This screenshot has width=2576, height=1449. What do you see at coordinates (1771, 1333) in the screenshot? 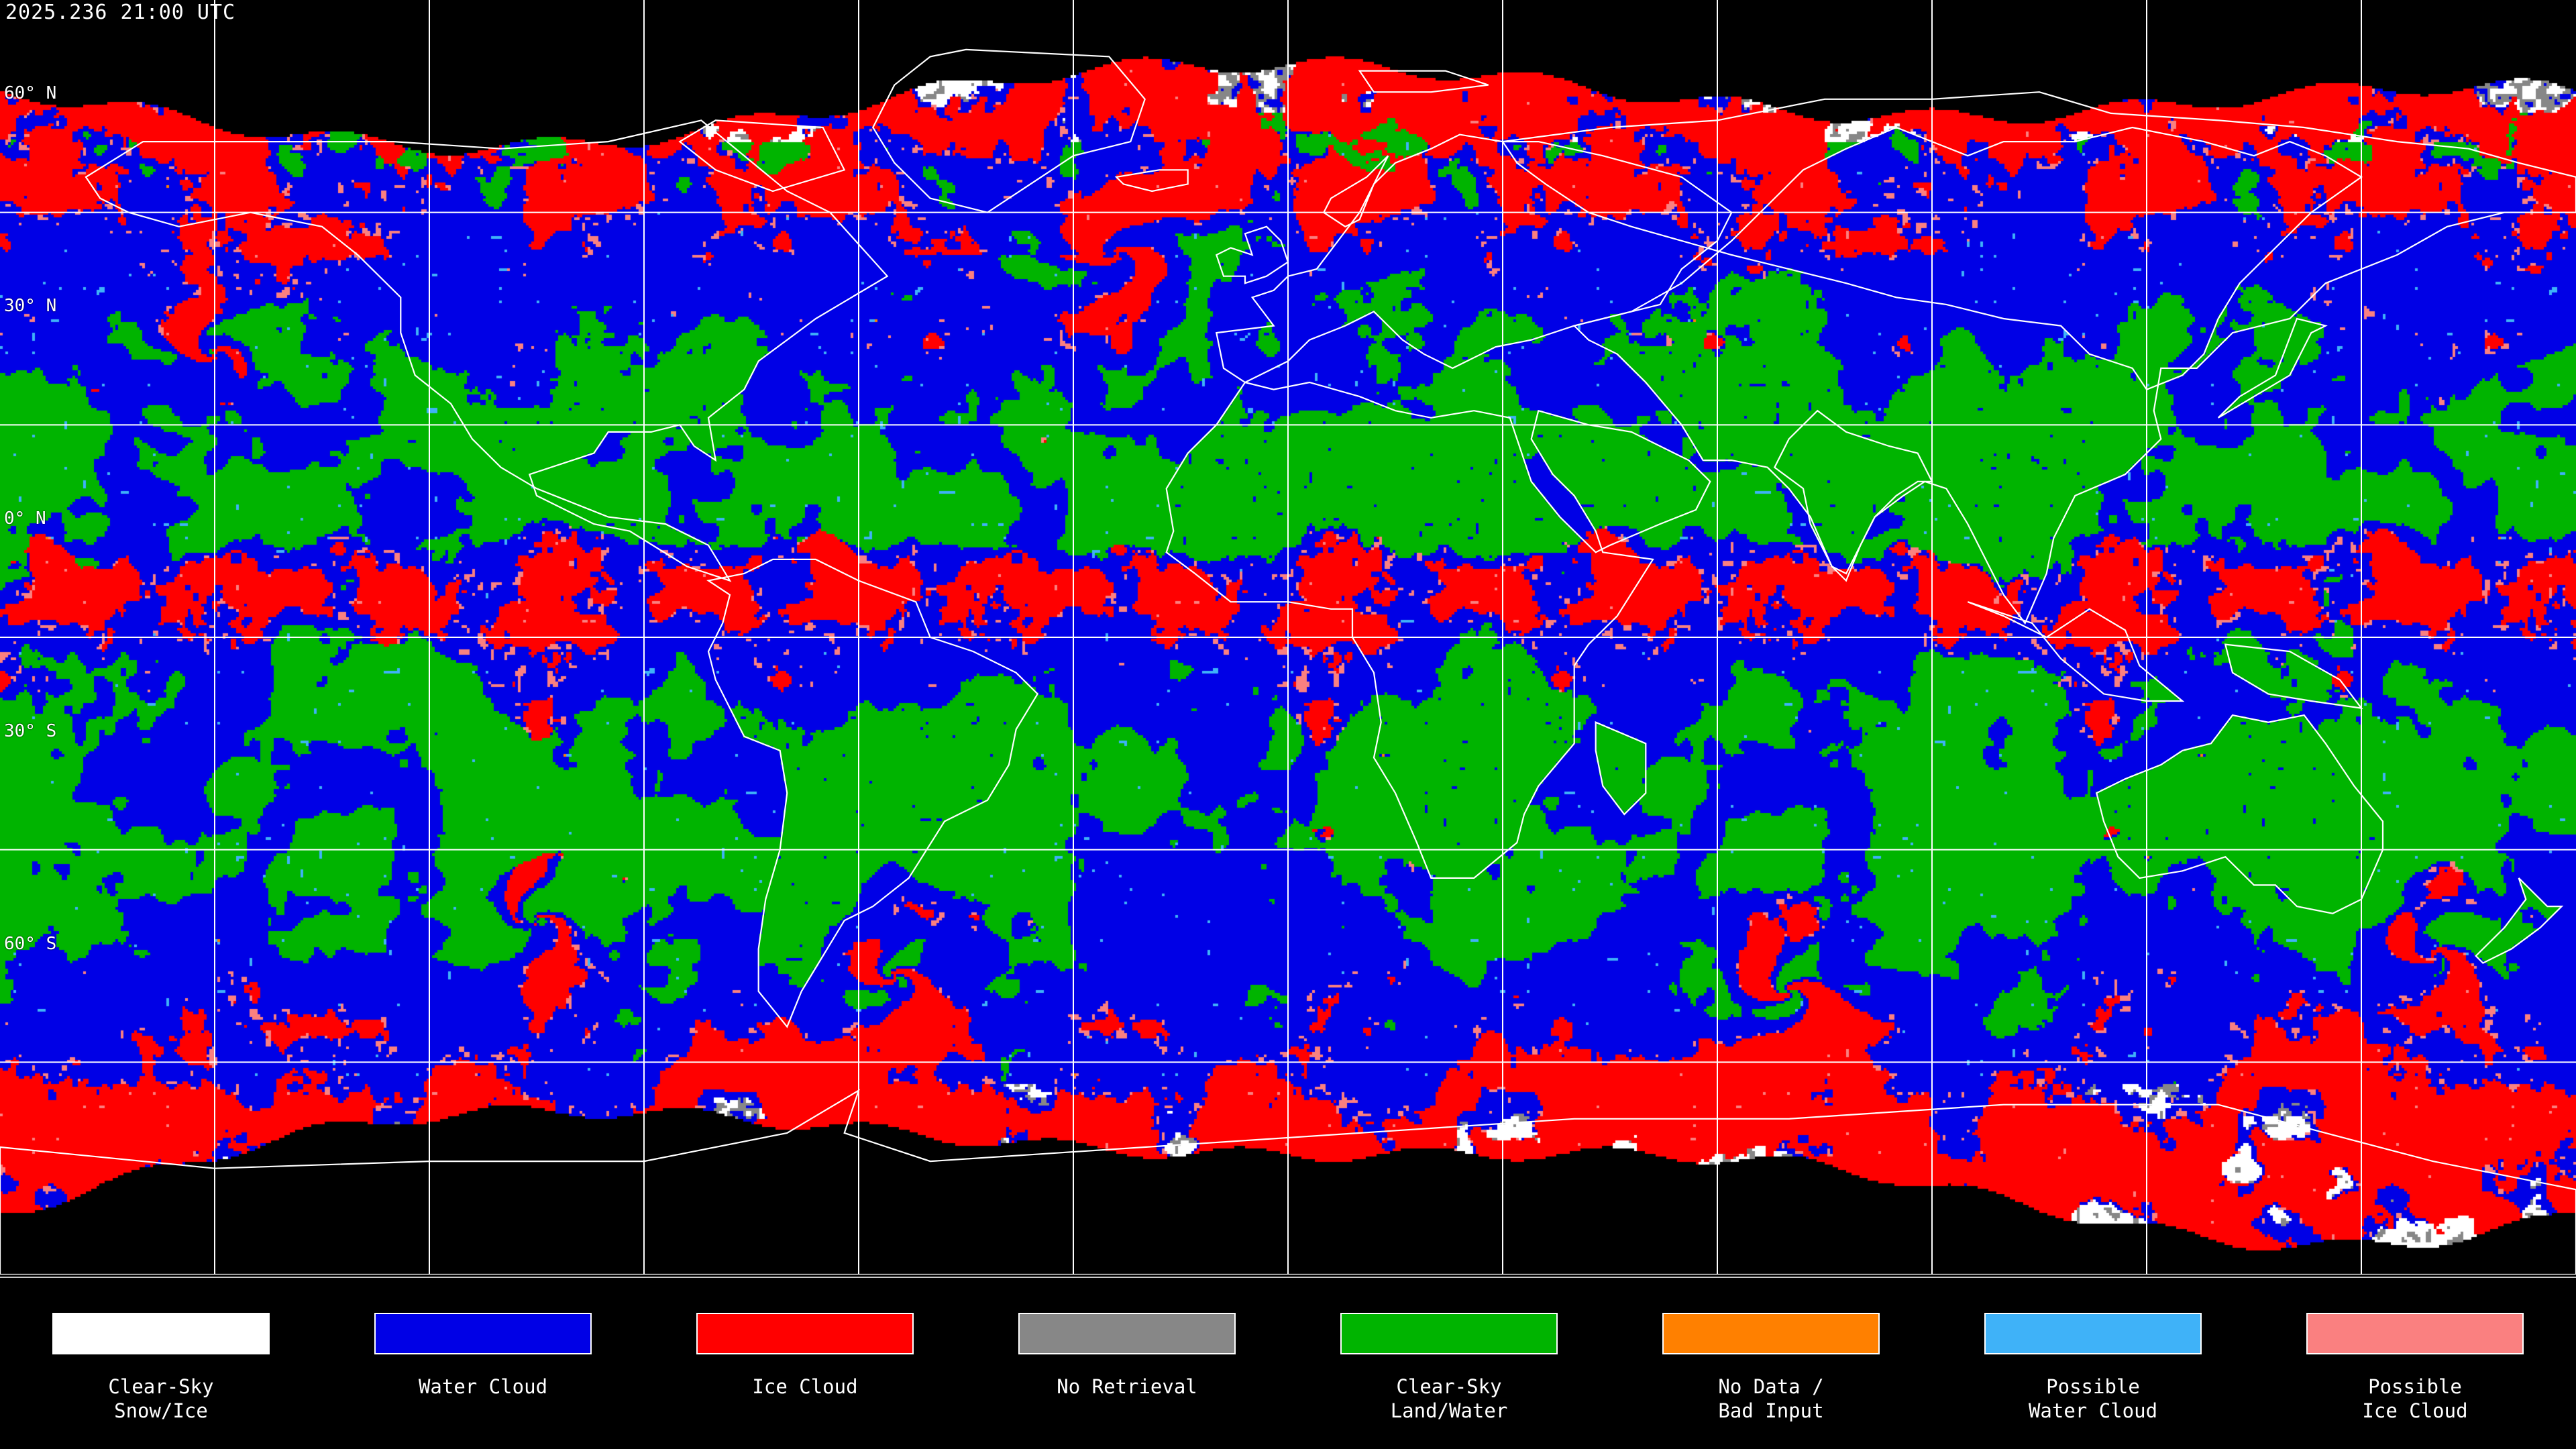
I see `legend-swatch-no-data-bad-input` at bounding box center [1771, 1333].